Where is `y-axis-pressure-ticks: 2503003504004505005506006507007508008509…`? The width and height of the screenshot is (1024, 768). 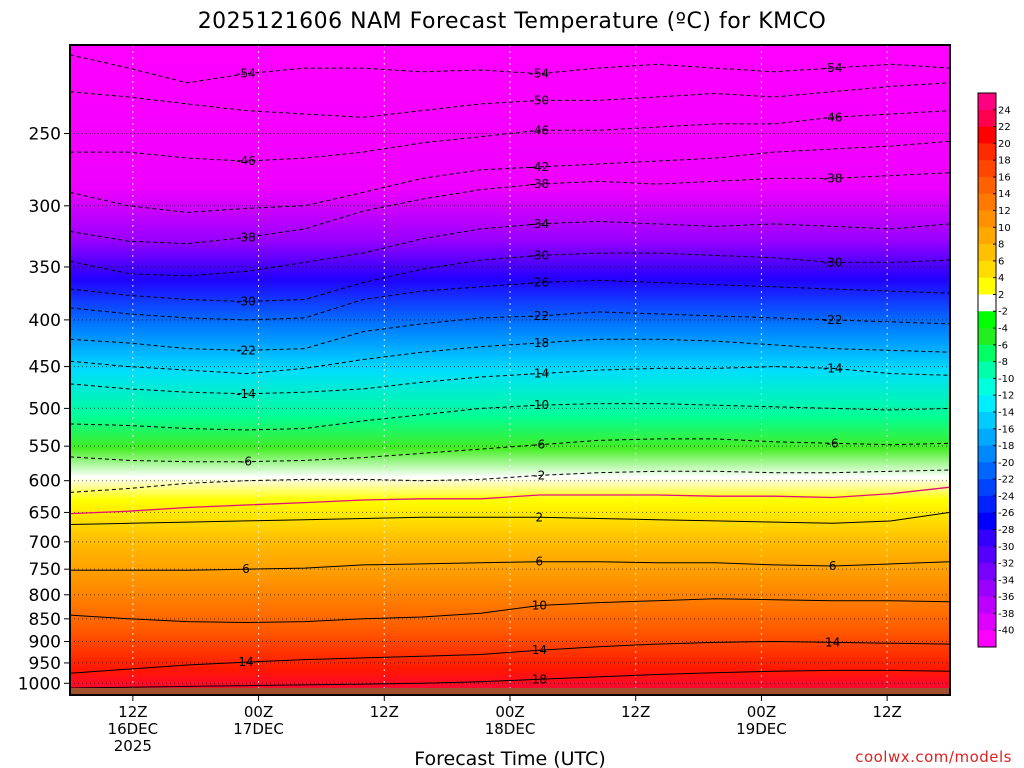 y-axis-pressure-ticks: 2503003504004505005506006507007508008509… is located at coordinates (44, 409).